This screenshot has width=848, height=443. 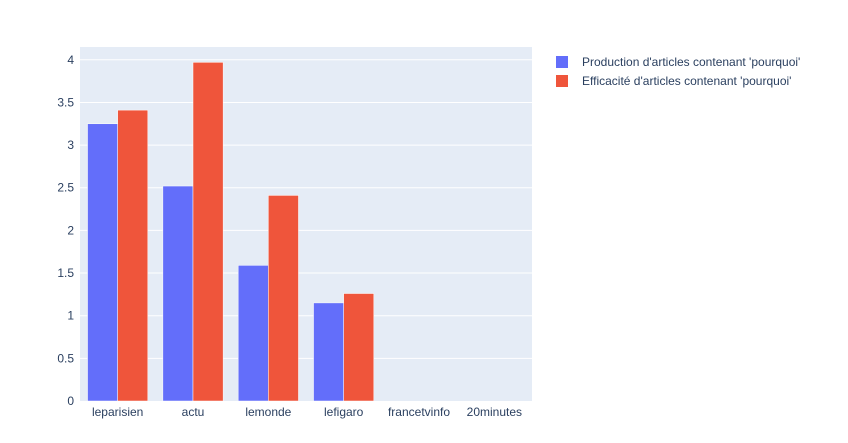 I want to click on x-tick-label: lefigaro, so click(x=344, y=412).